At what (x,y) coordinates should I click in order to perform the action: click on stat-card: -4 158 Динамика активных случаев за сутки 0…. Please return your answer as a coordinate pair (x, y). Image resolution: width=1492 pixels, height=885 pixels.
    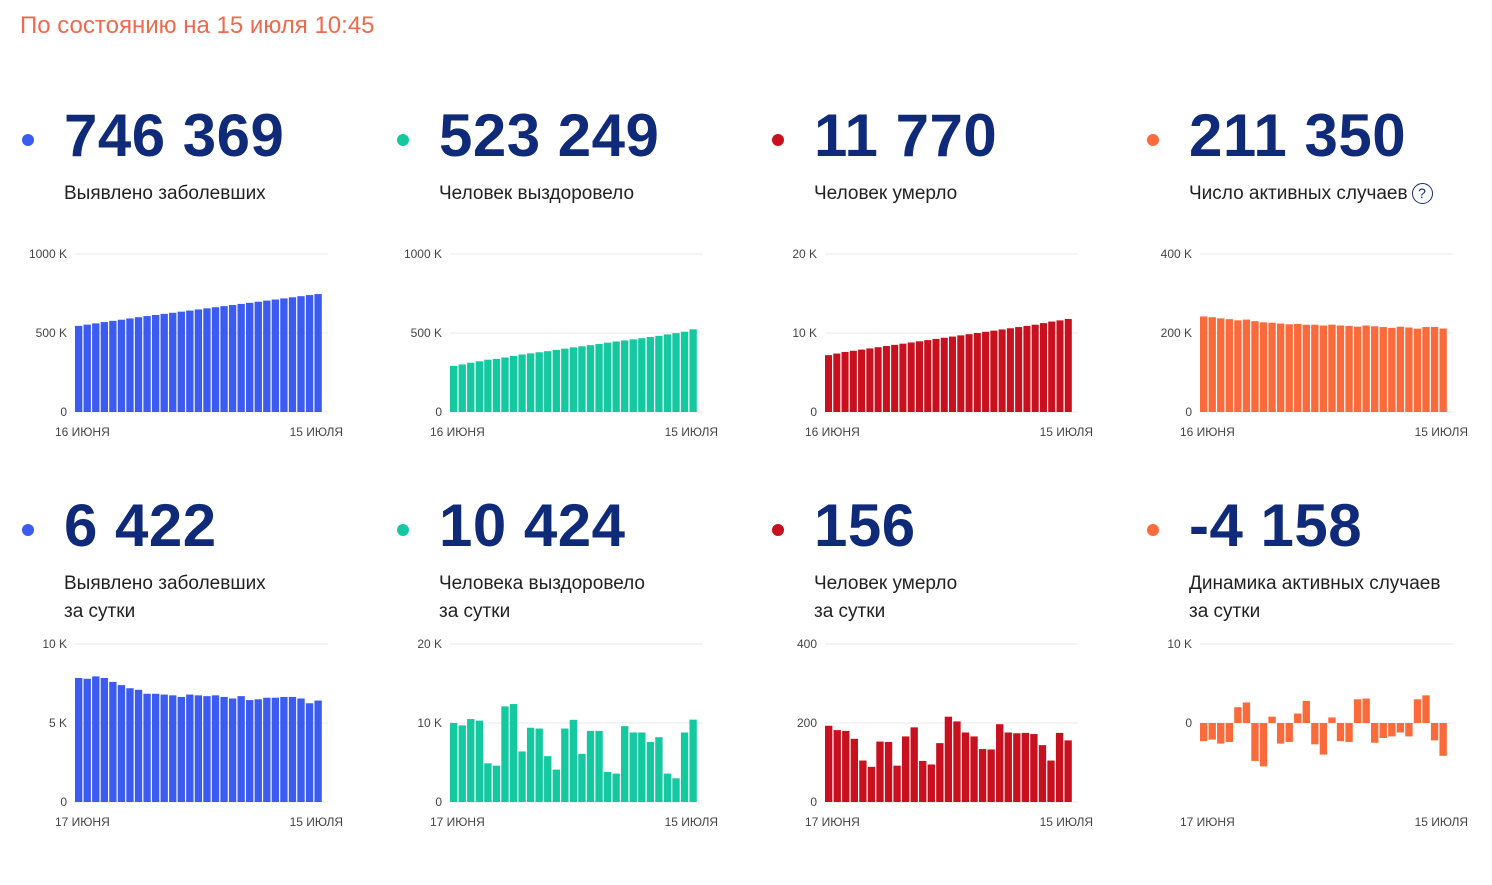
    Looking at the image, I should click on (1315, 677).